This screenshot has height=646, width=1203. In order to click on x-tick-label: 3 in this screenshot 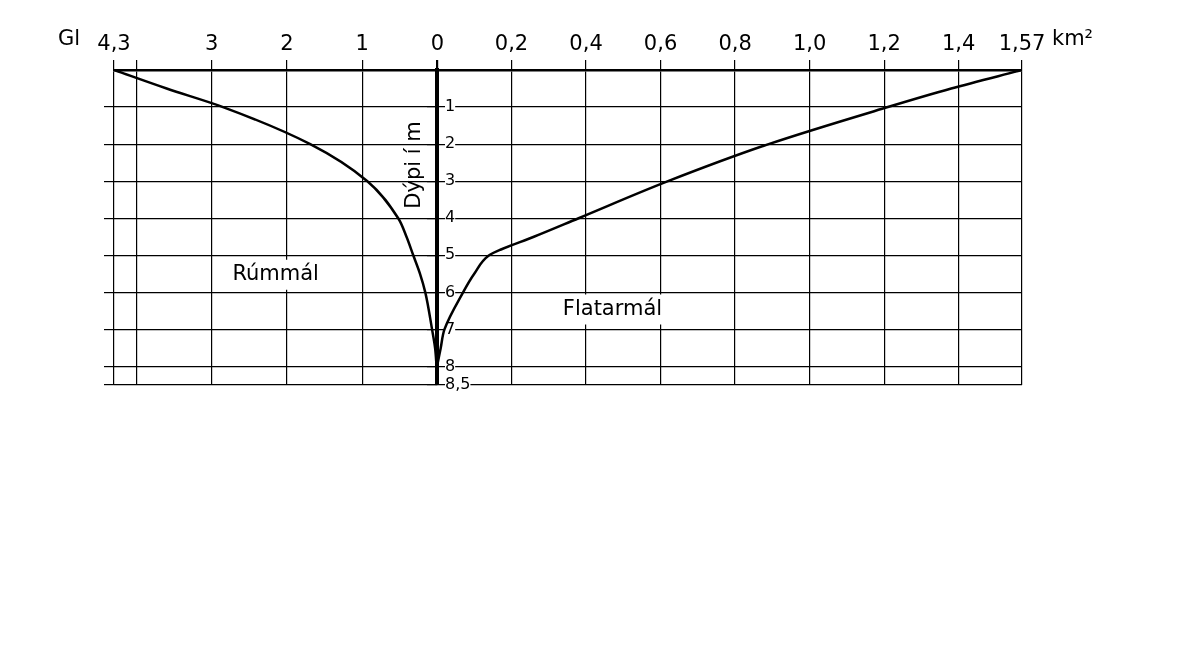, I will do `click(212, 42)`.